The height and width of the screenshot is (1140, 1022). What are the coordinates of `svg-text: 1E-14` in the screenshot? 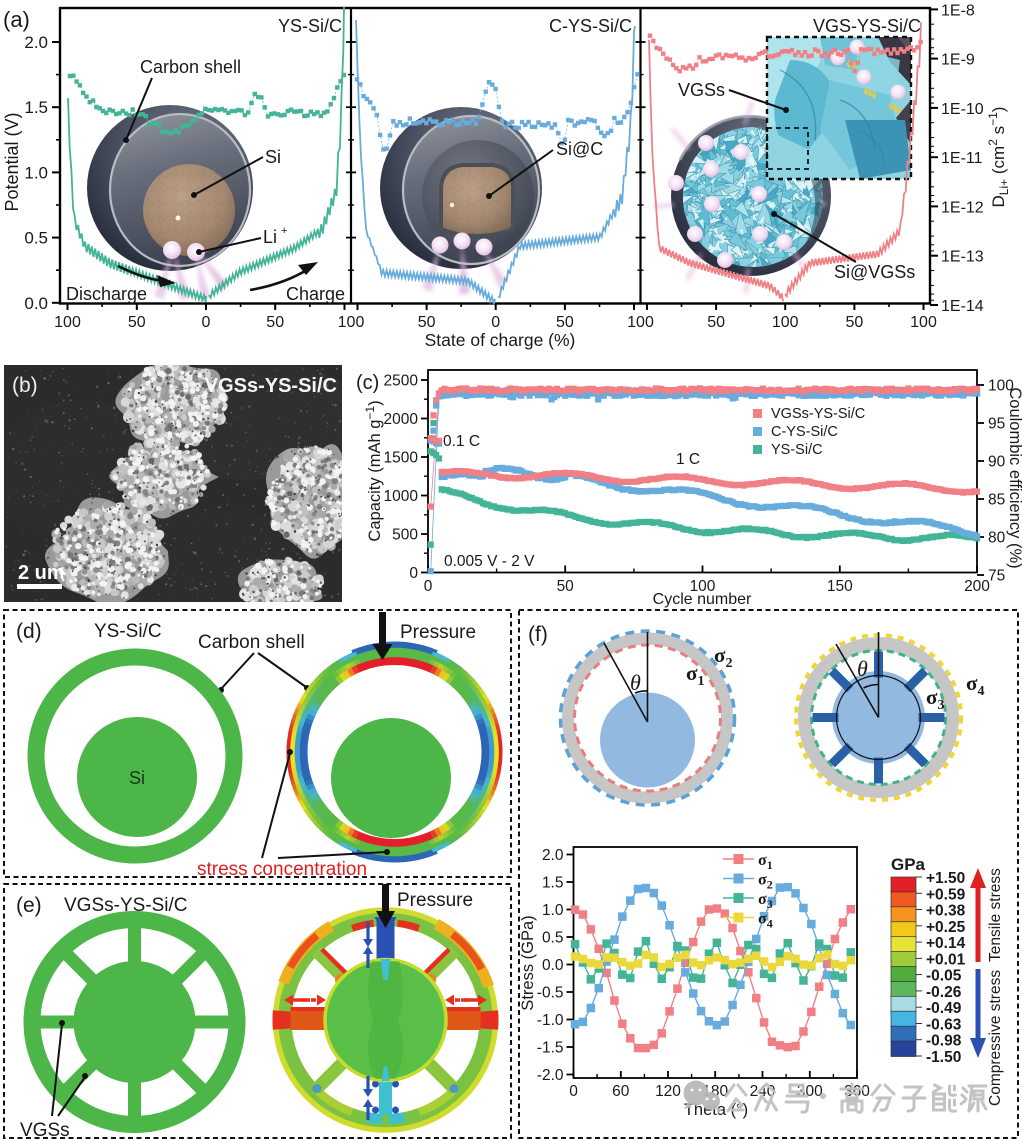 It's located at (962, 306).